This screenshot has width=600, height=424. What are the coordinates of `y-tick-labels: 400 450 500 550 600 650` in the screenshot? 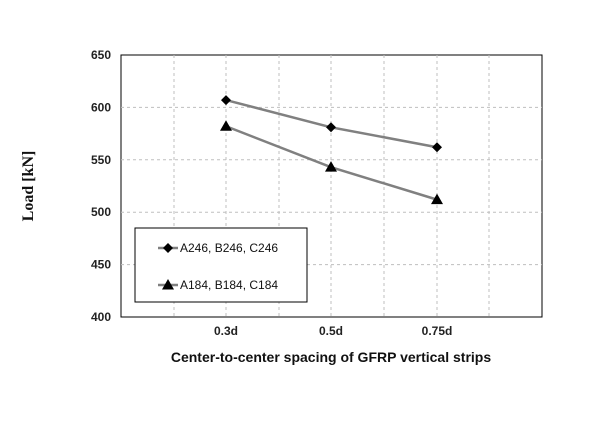 It's located at (101, 186).